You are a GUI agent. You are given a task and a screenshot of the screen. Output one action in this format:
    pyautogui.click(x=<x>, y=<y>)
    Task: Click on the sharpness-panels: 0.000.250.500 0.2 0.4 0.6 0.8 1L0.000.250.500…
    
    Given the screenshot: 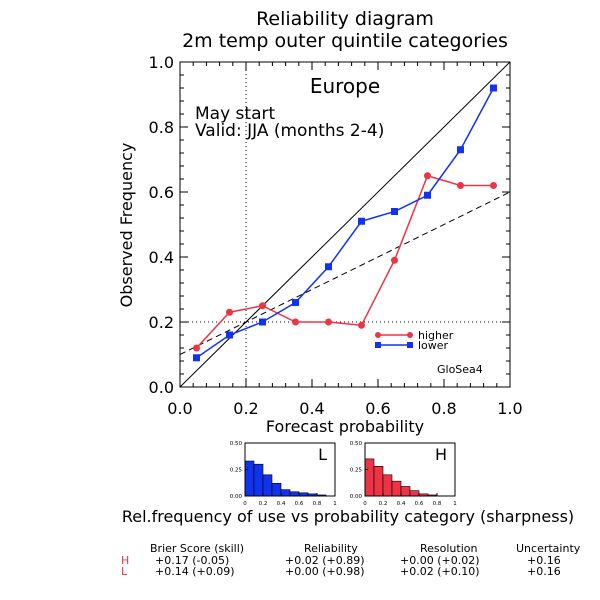 What is the action you would take?
    pyautogui.click(x=343, y=474)
    